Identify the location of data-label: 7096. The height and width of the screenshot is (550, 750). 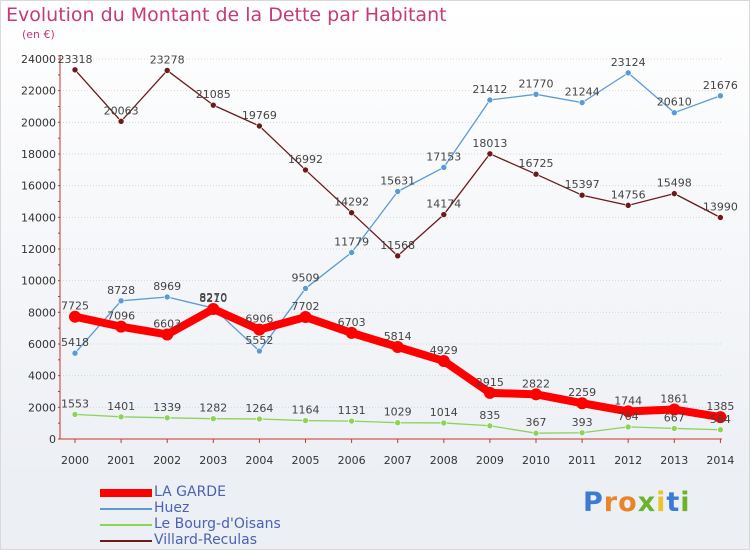
(121, 316).